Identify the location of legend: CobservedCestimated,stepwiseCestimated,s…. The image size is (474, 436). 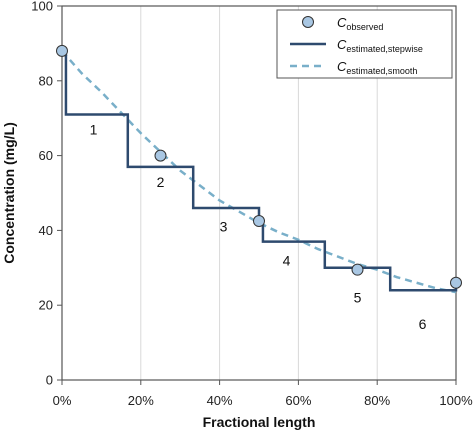
(364, 44).